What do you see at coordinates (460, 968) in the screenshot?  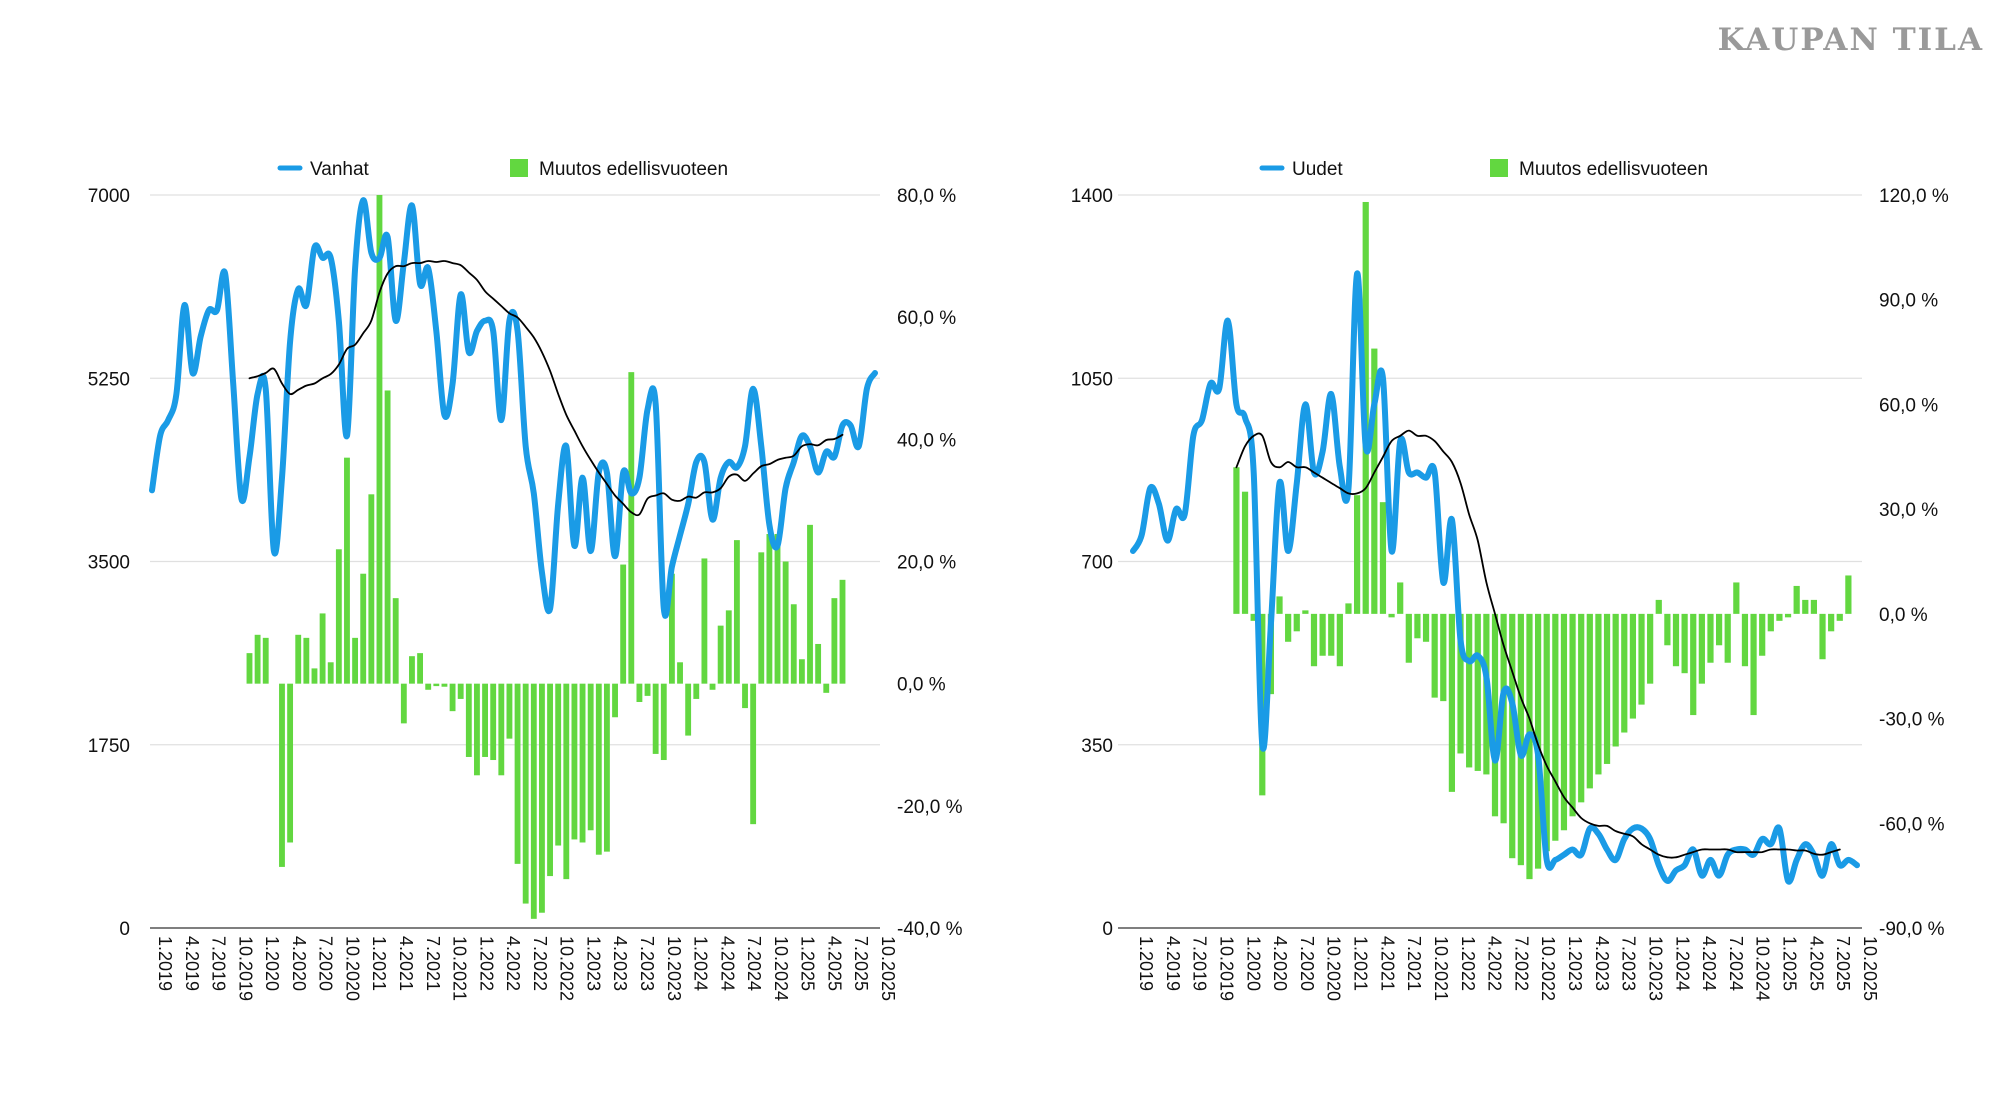 I see `x-tick-label: 10.2021` at bounding box center [460, 968].